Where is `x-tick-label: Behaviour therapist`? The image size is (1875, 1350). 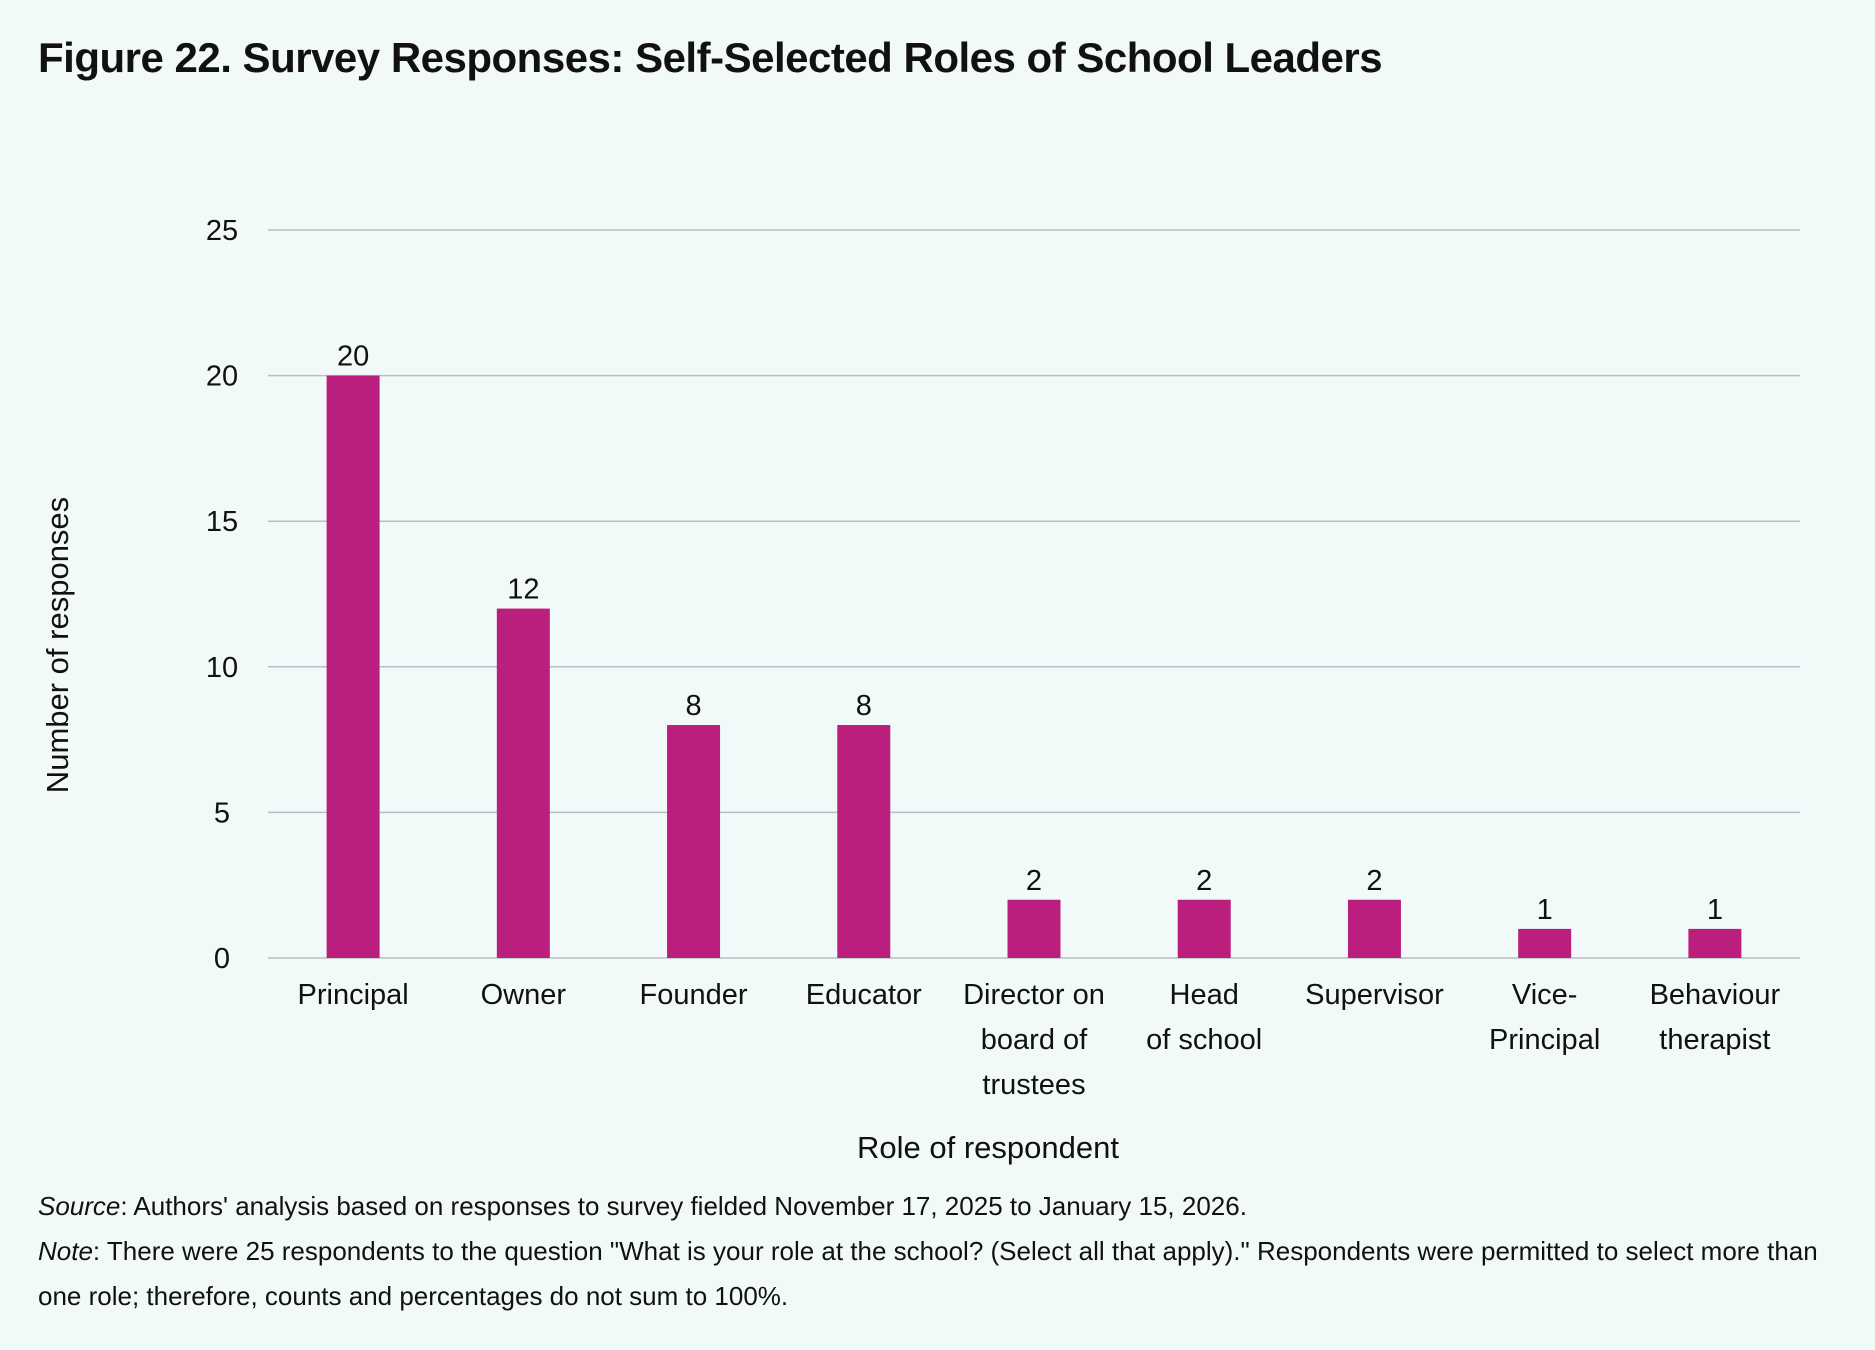
x-tick-label: Behaviour therapist is located at coordinates (1715, 1017).